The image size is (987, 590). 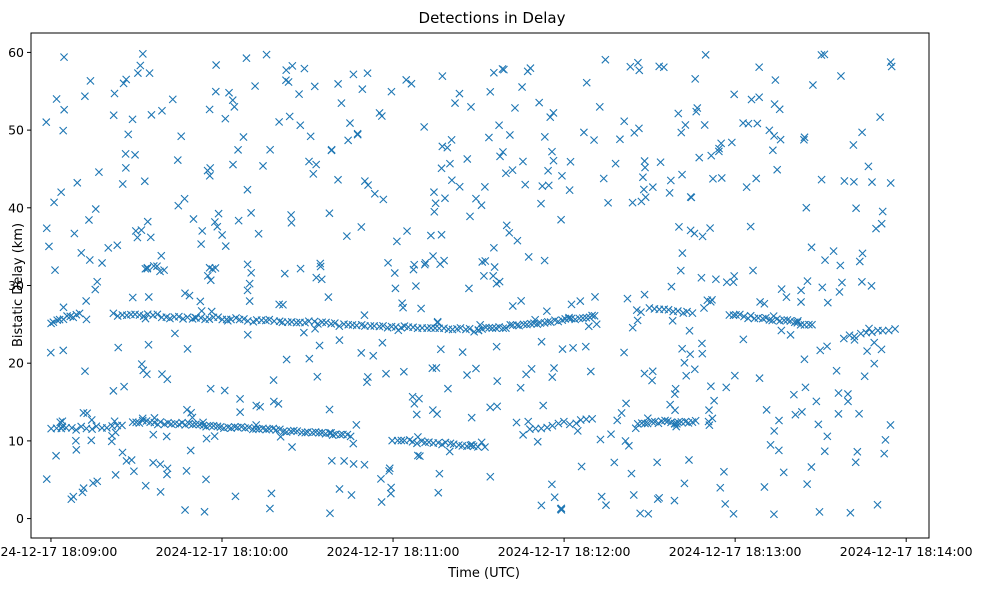 I want to click on x-tick-label-5: 2024-12-17 18:14:00, so click(x=906, y=551).